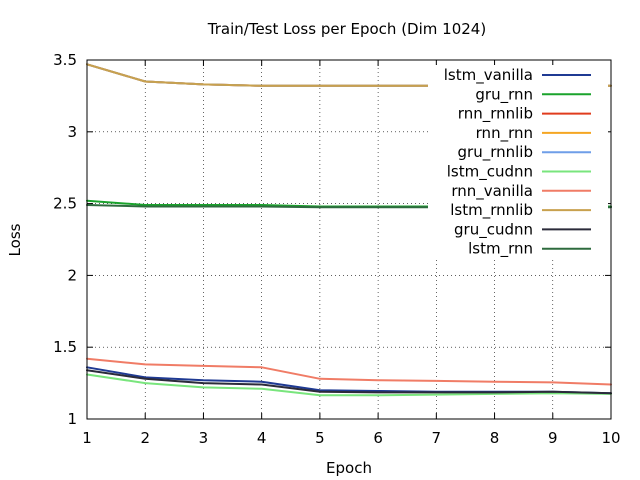 This screenshot has height=480, width=640. Describe the element at coordinates (72, 132) in the screenshot. I see `y-tick-label: 3` at that location.